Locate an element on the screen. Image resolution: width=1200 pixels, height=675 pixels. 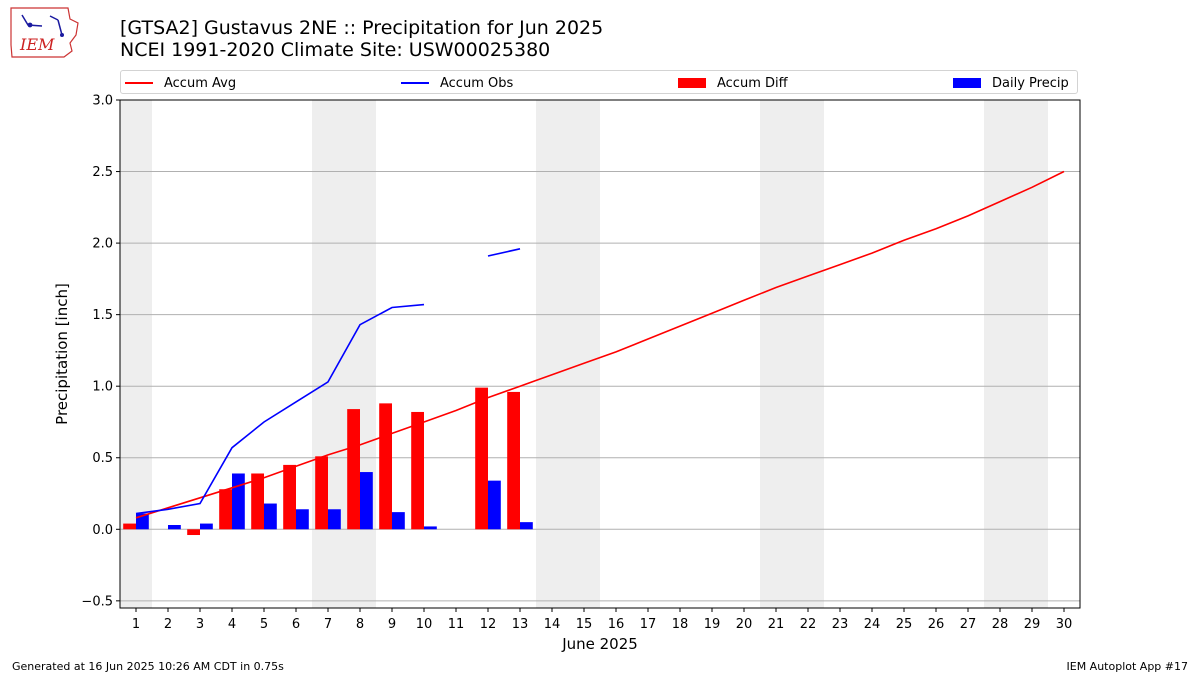
x-tick-label: 15 is located at coordinates (584, 624).